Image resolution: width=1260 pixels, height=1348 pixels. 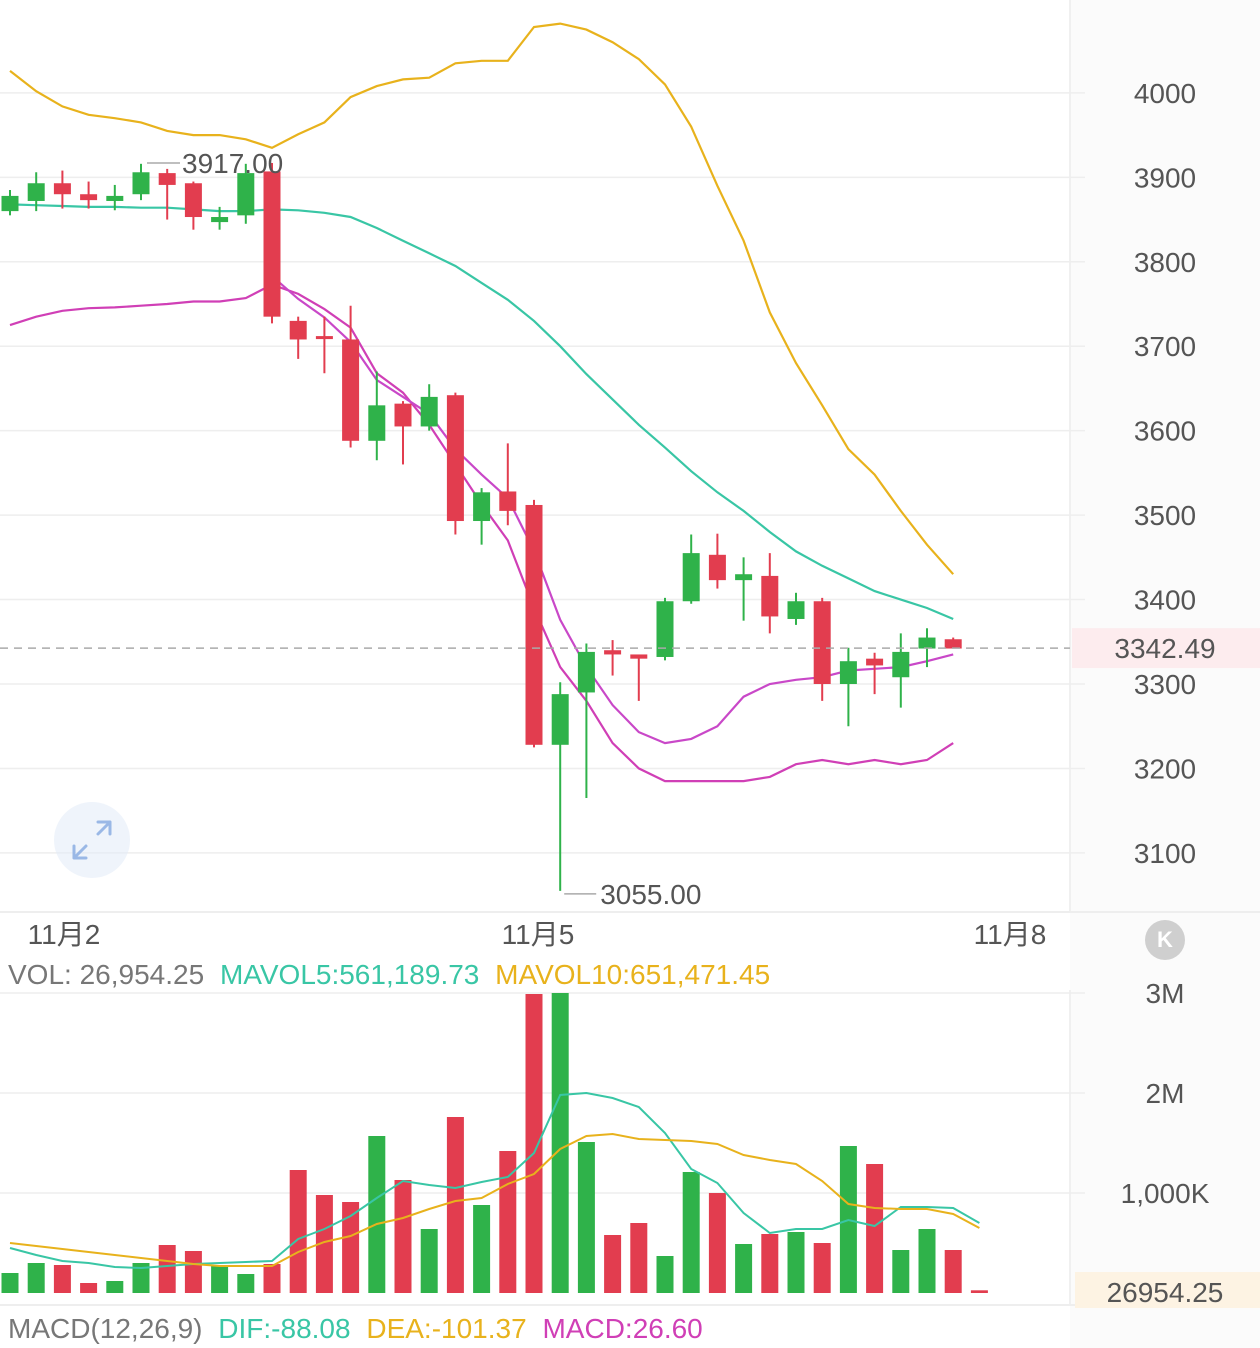 I want to click on x-tick-label: 11月8, so click(x=1010, y=934).